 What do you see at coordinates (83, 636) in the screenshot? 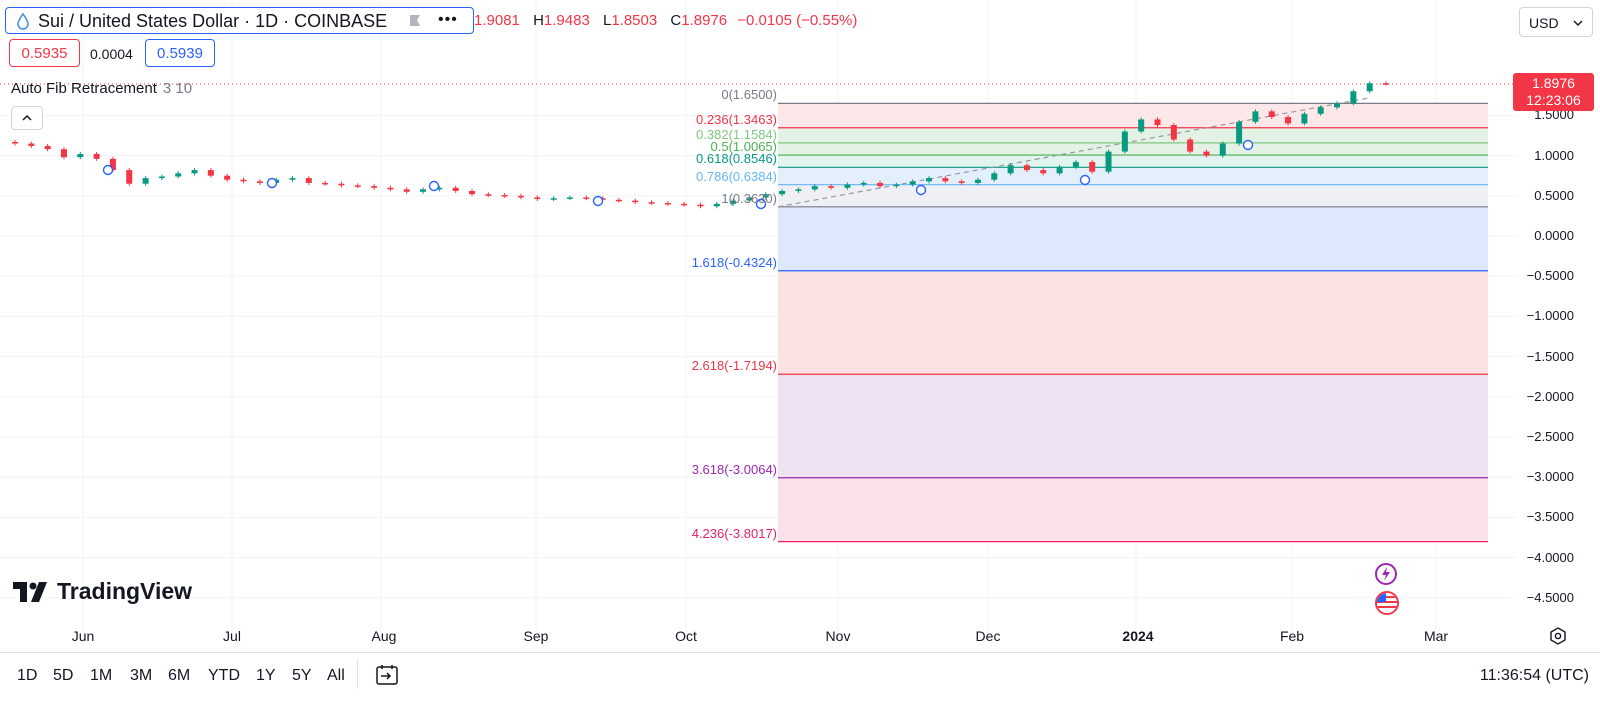
I see `x-axis-tick-label: Jun` at bounding box center [83, 636].